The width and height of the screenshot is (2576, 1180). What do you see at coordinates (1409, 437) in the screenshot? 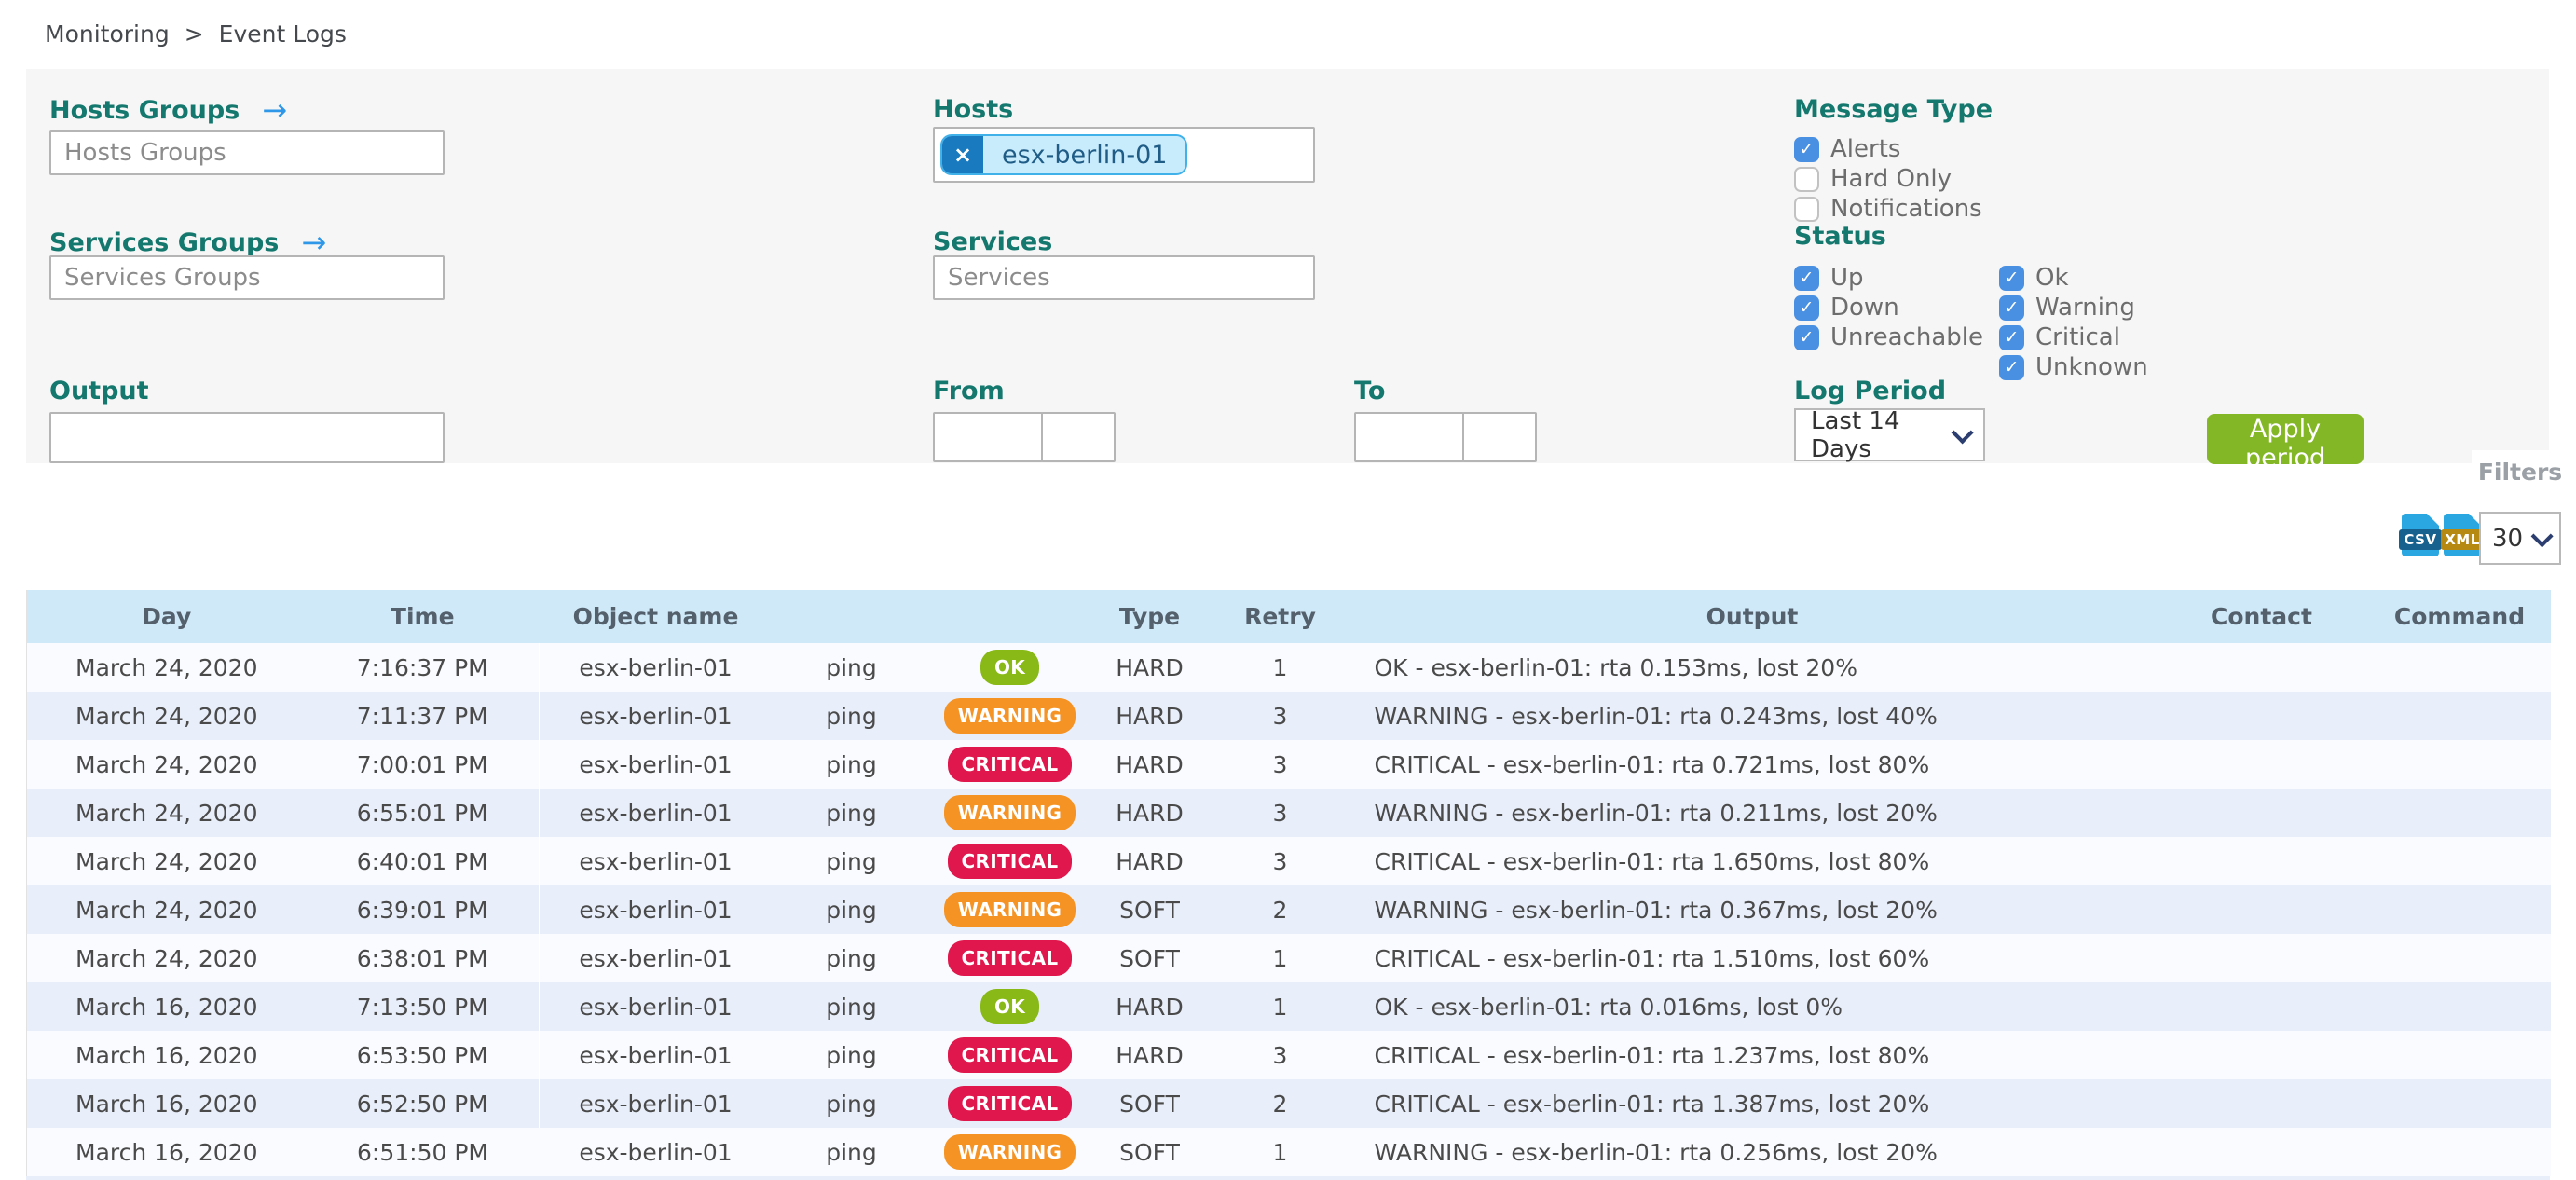
I see `to-date-input` at bounding box center [1409, 437].